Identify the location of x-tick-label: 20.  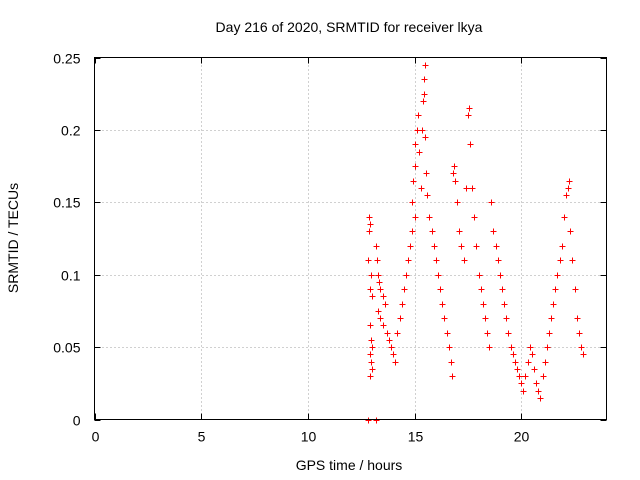
(522, 437).